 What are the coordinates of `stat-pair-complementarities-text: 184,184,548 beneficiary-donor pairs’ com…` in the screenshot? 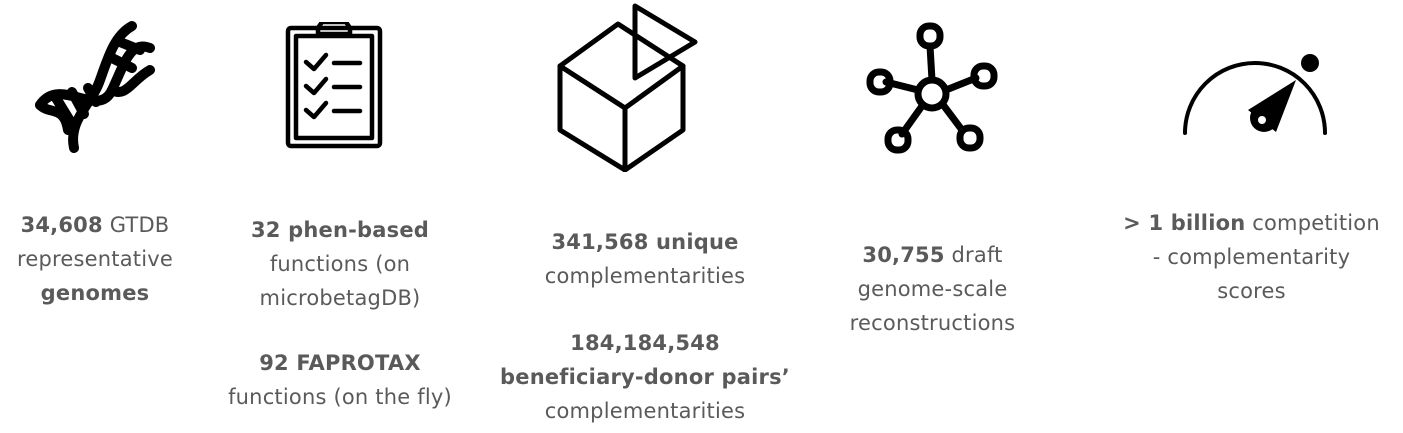 It's located at (645, 377).